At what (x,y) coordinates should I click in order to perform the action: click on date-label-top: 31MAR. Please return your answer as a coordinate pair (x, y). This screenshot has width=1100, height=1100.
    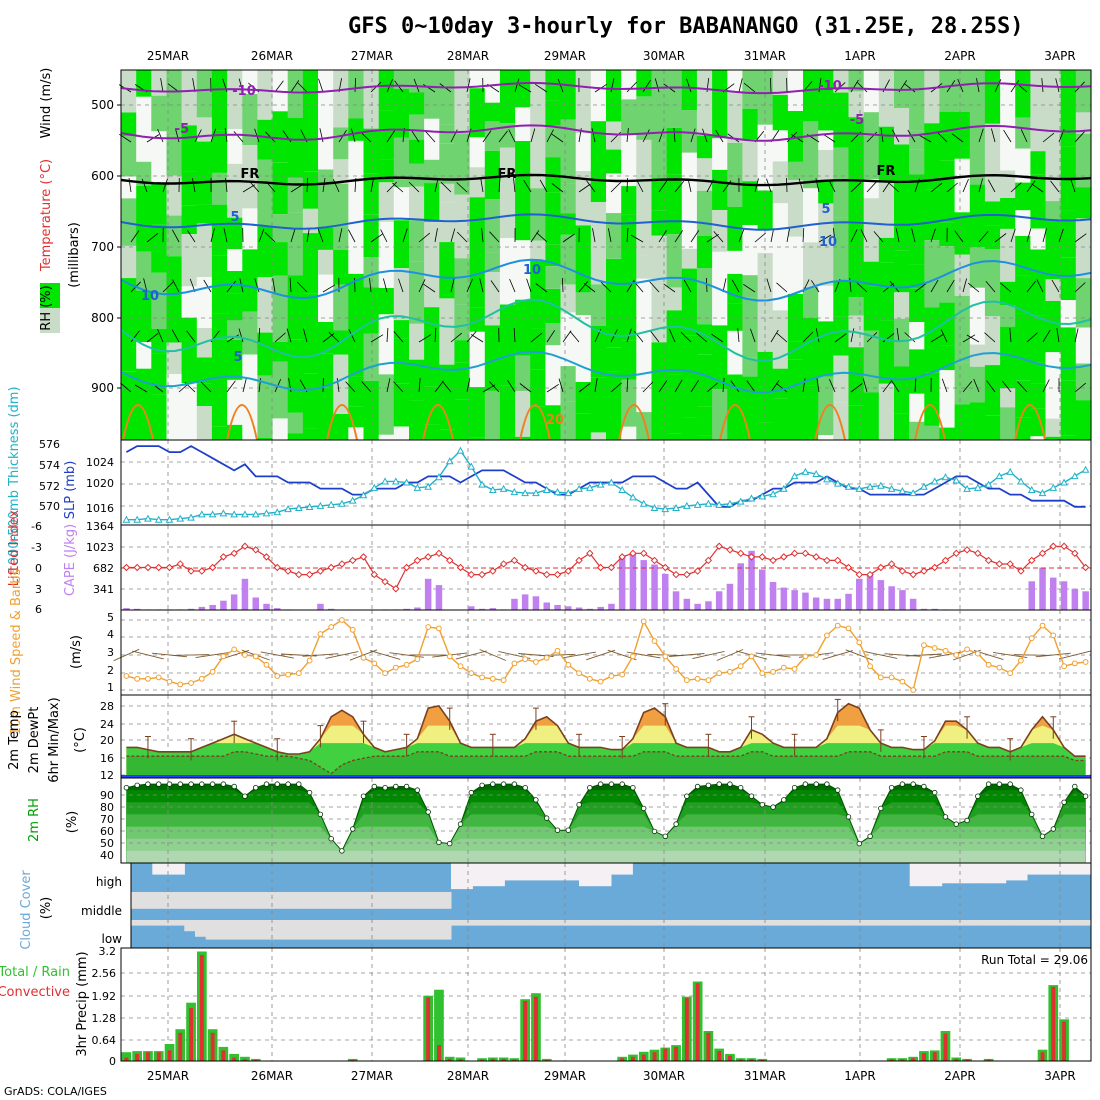
    Looking at the image, I should click on (765, 56).